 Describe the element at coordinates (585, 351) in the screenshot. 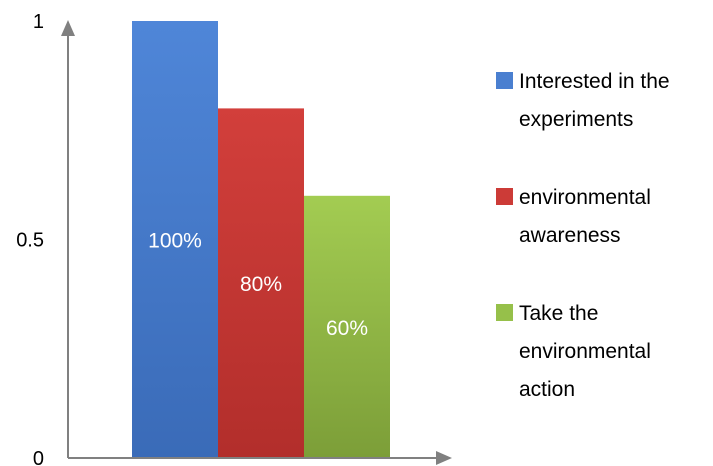

I see `legend-label-3-line-2: environmental` at that location.